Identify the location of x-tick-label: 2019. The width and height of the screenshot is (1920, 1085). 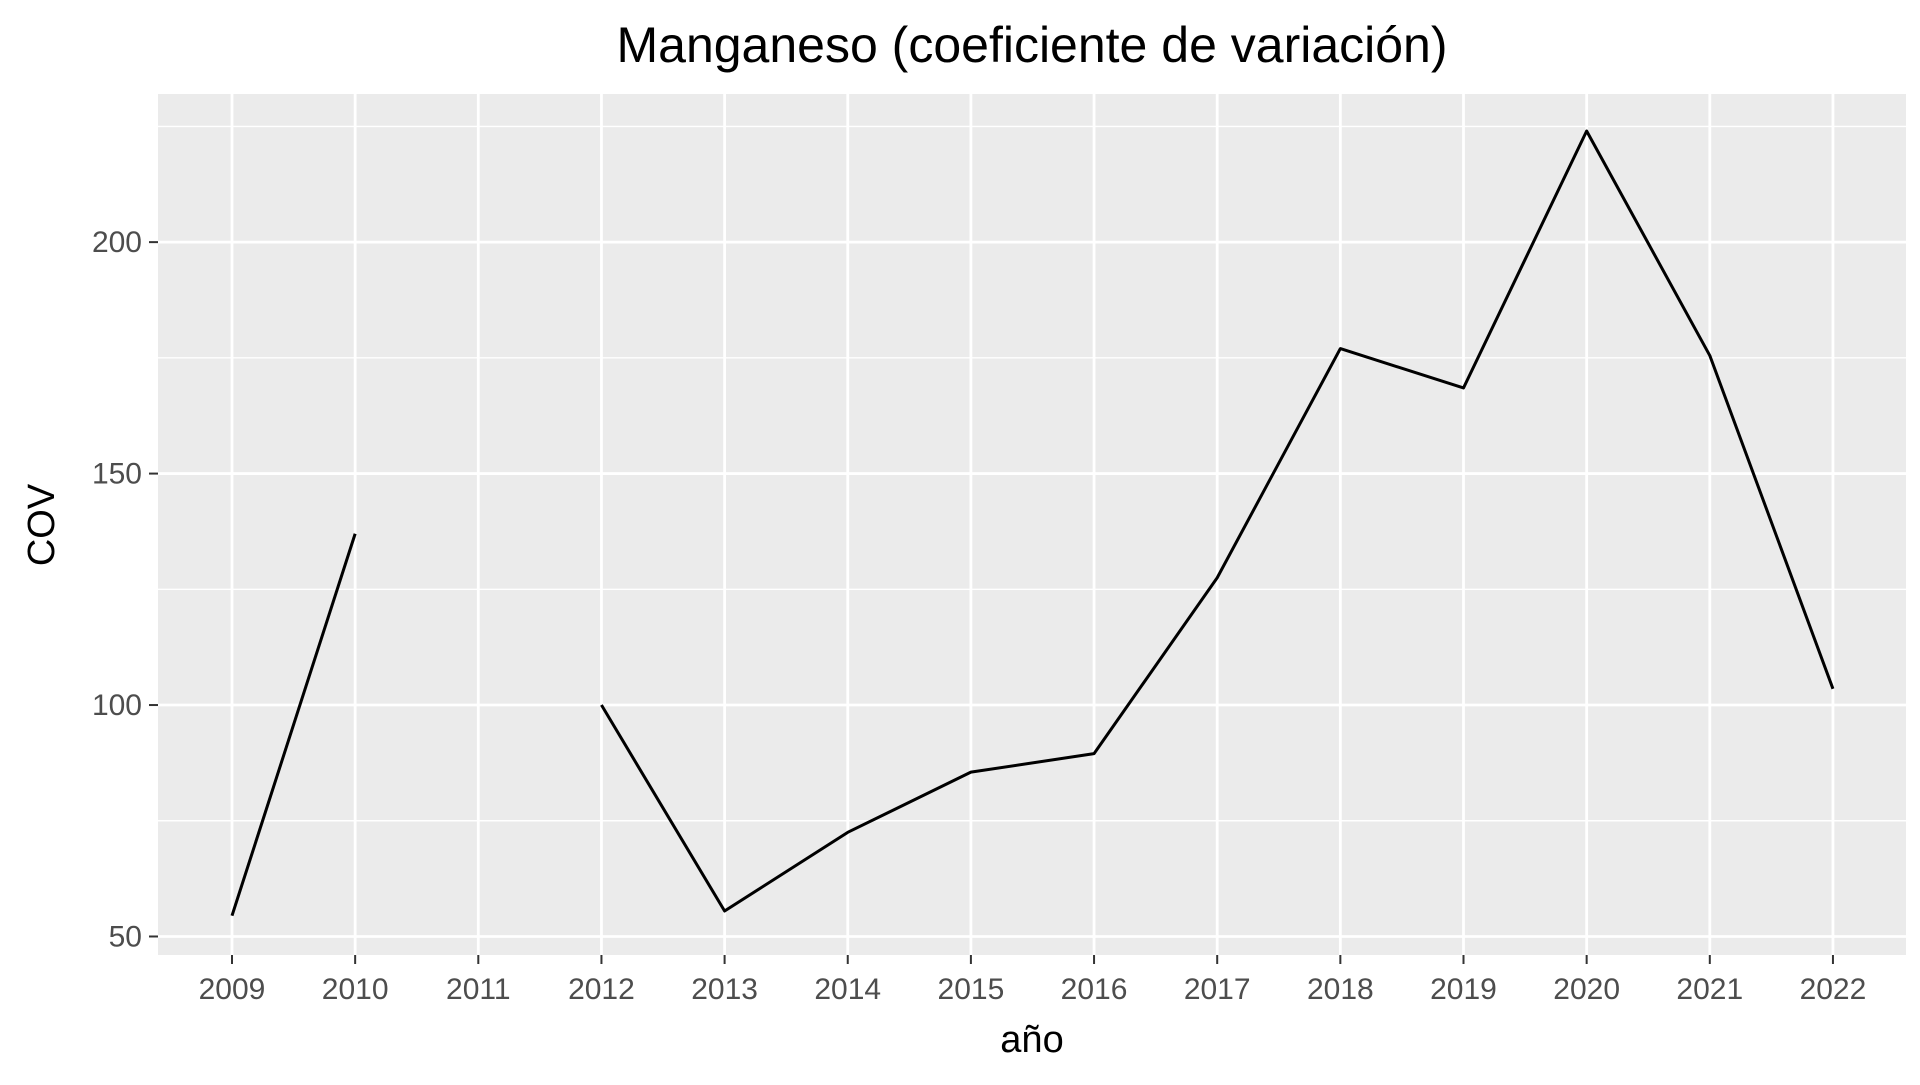
(1463, 989).